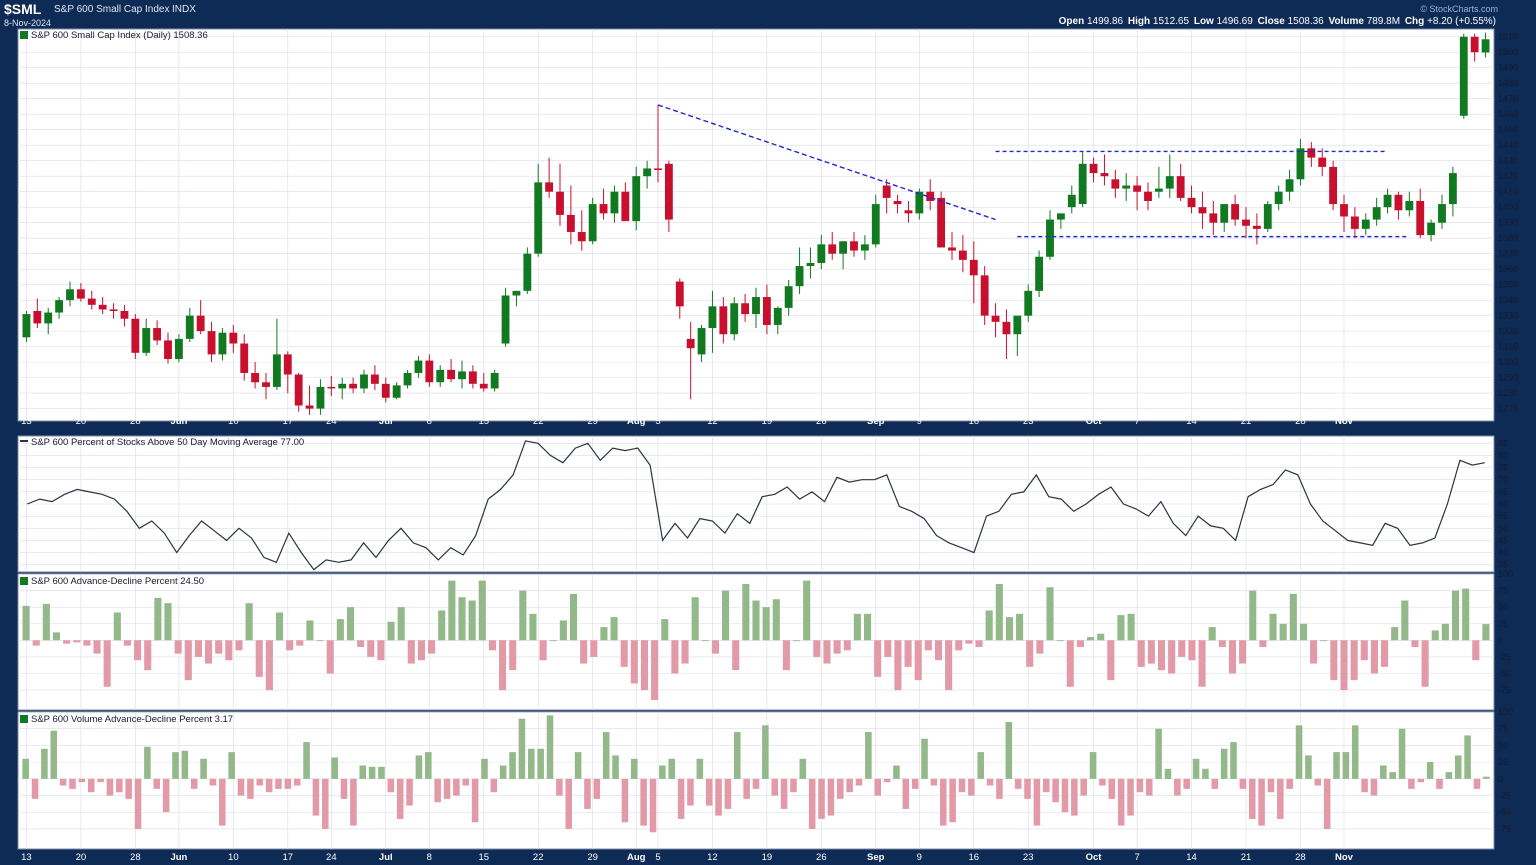 Image resolution: width=1536 pixels, height=865 pixels. Describe the element at coordinates (1503, 468) in the screenshot. I see `y-tick-label: 75` at that location.